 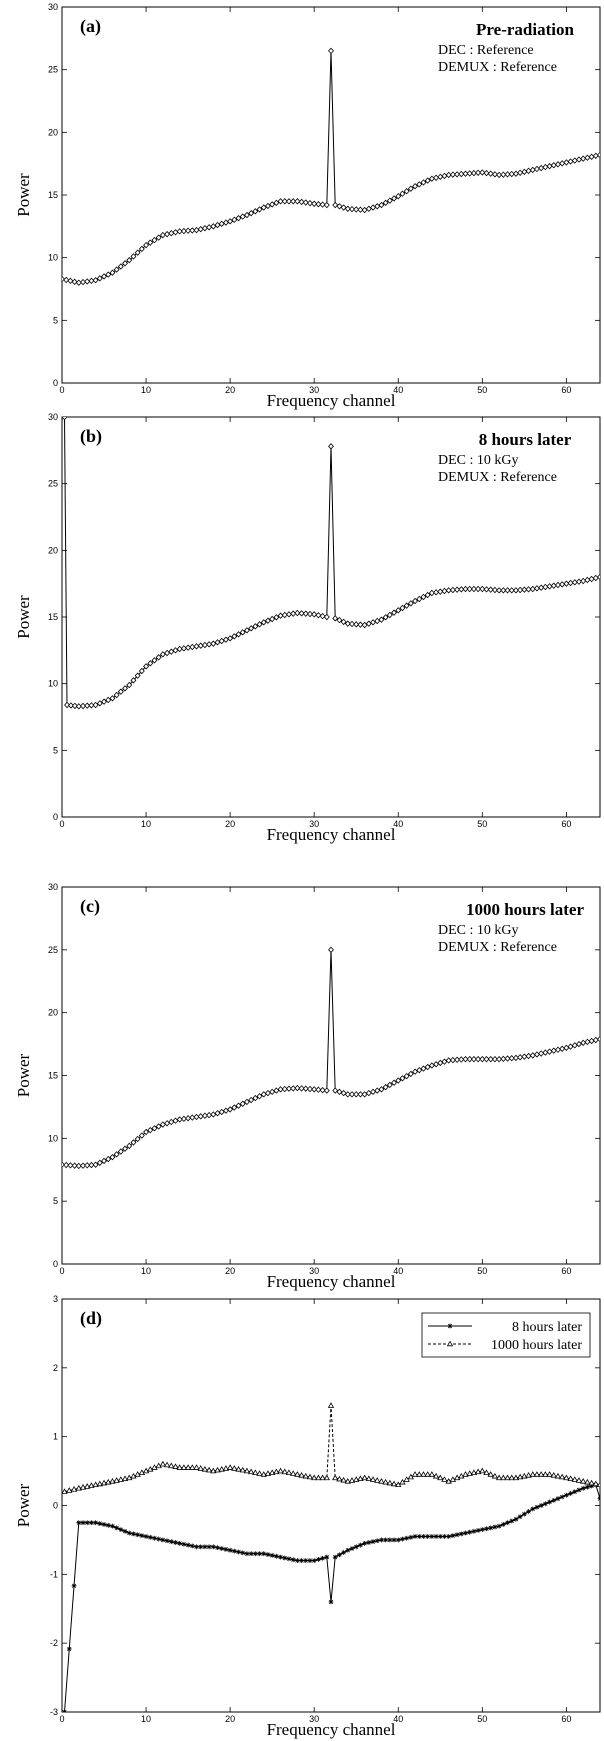 I want to click on legend-label: 8 hours later, so click(x=547, y=1327).